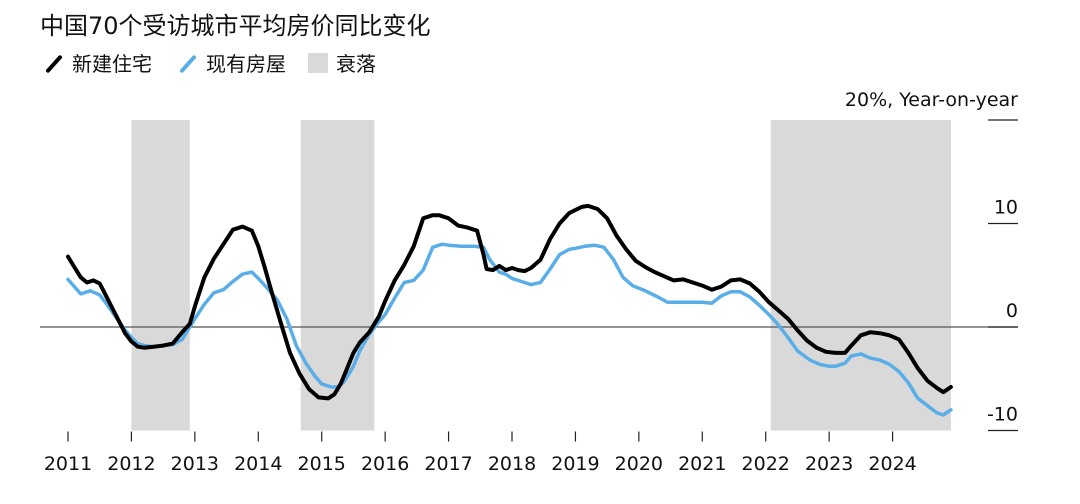 The width and height of the screenshot is (1080, 504). I want to click on x-tick-label-2016: 2016, so click(385, 464).